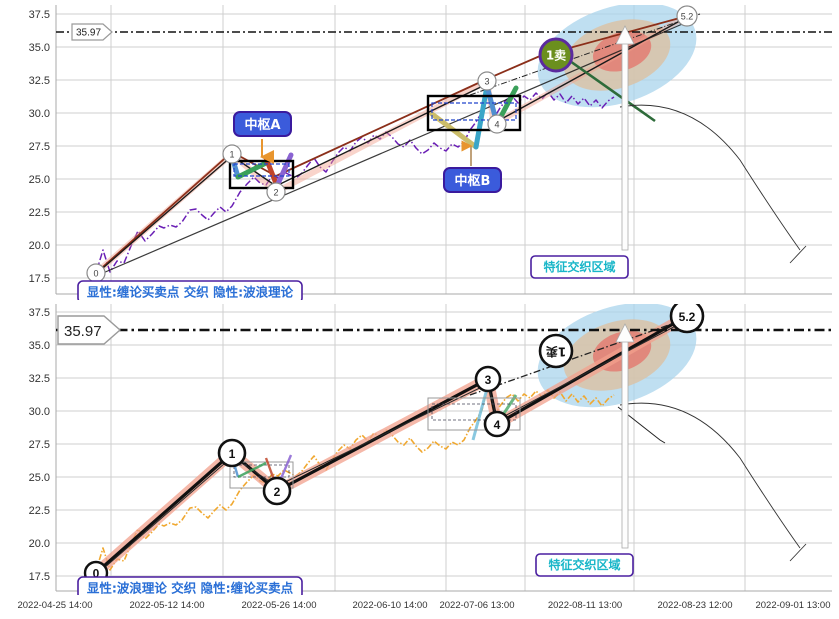 The width and height of the screenshot is (839, 619). I want to click on pivot-a-callout: 中枢A, so click(262, 124).